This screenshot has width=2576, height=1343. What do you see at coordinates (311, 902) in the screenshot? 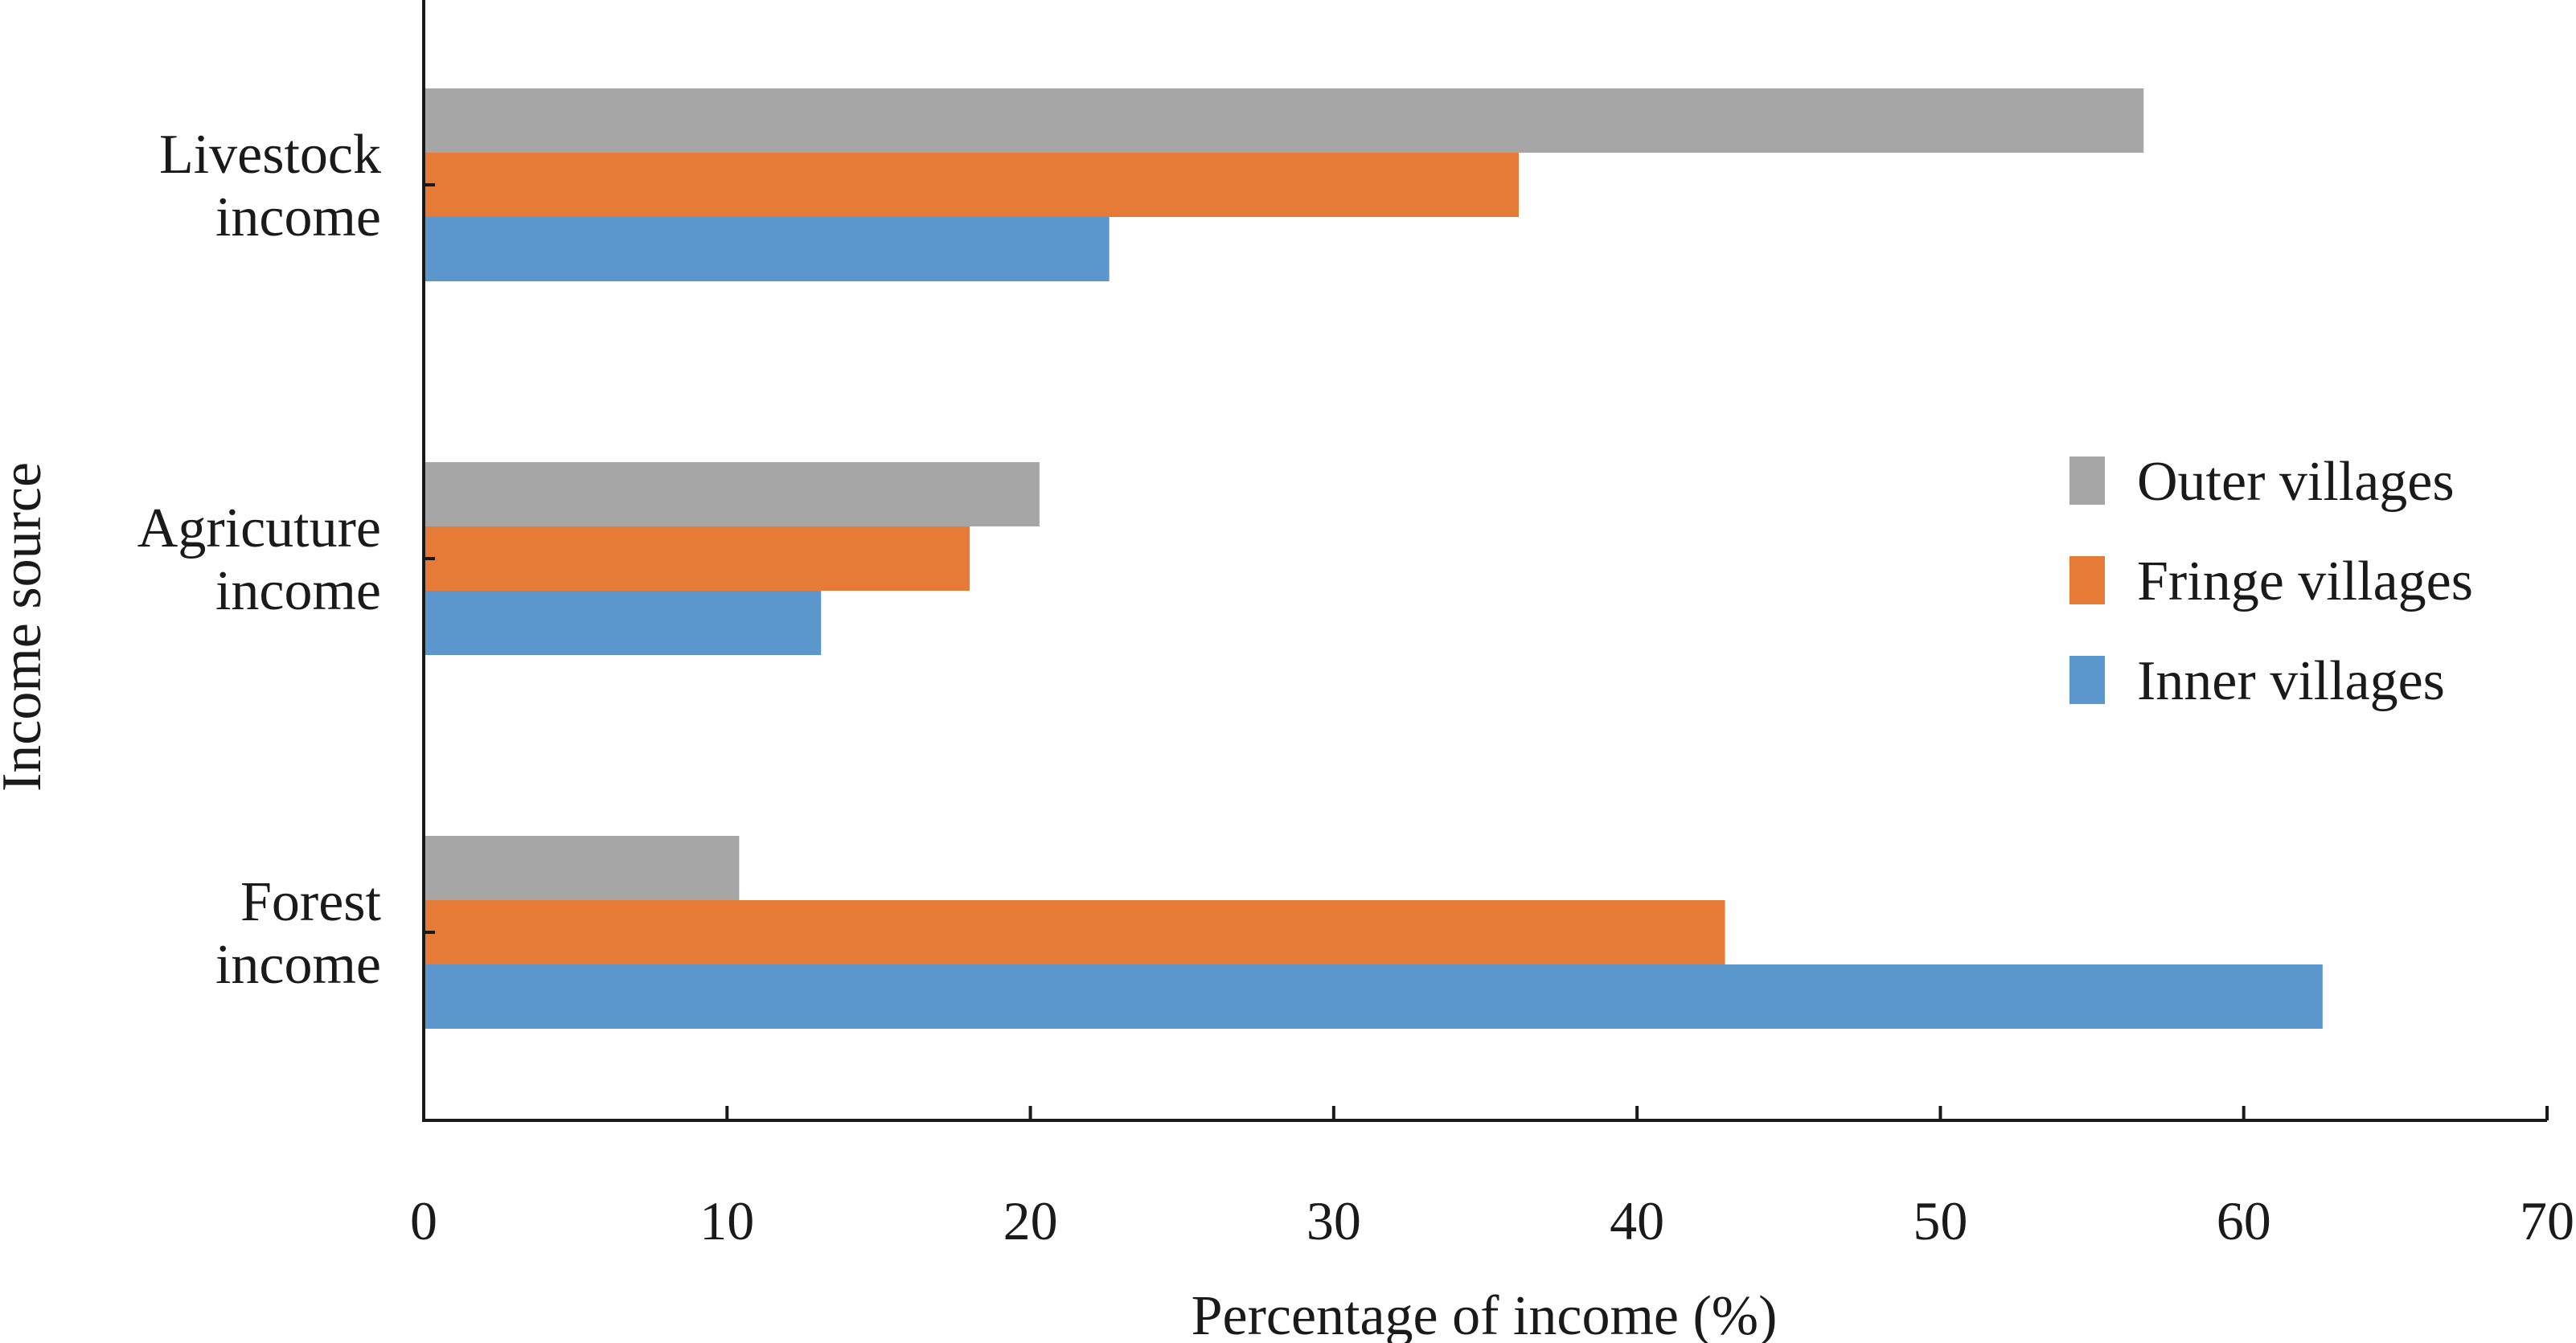
I see `category-label: Forest` at bounding box center [311, 902].